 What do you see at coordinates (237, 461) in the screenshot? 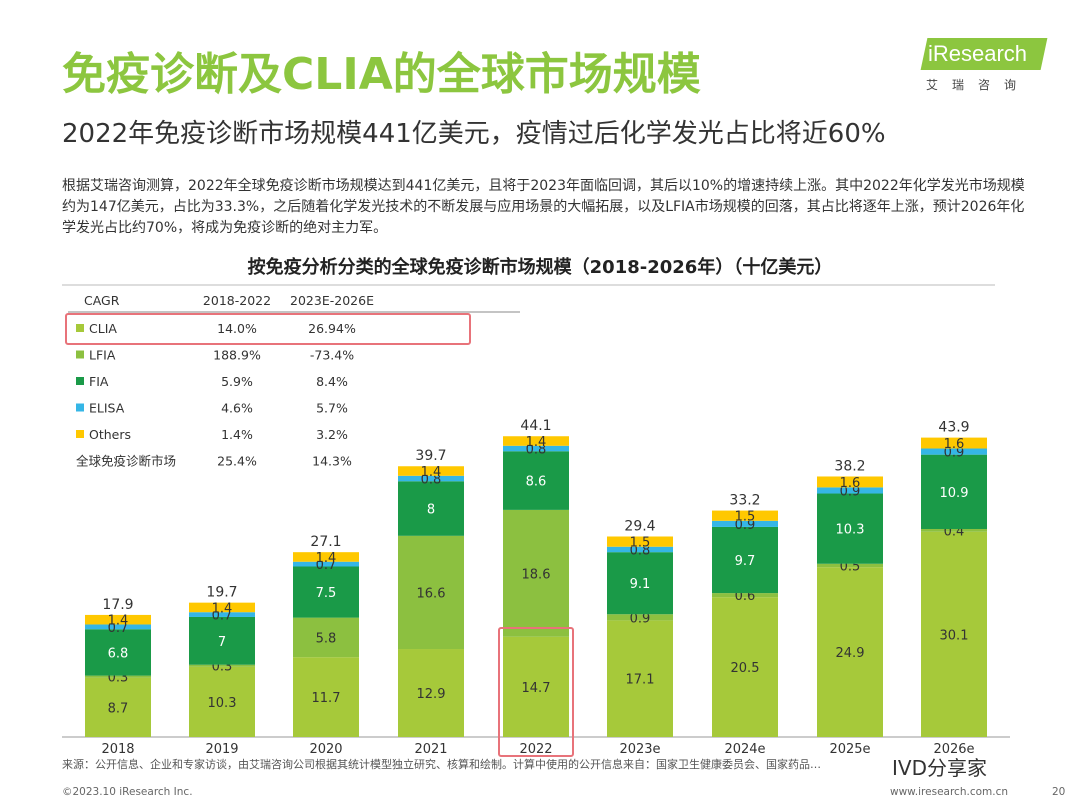
I see `cagr-value-2018-2022: 25.4%` at bounding box center [237, 461].